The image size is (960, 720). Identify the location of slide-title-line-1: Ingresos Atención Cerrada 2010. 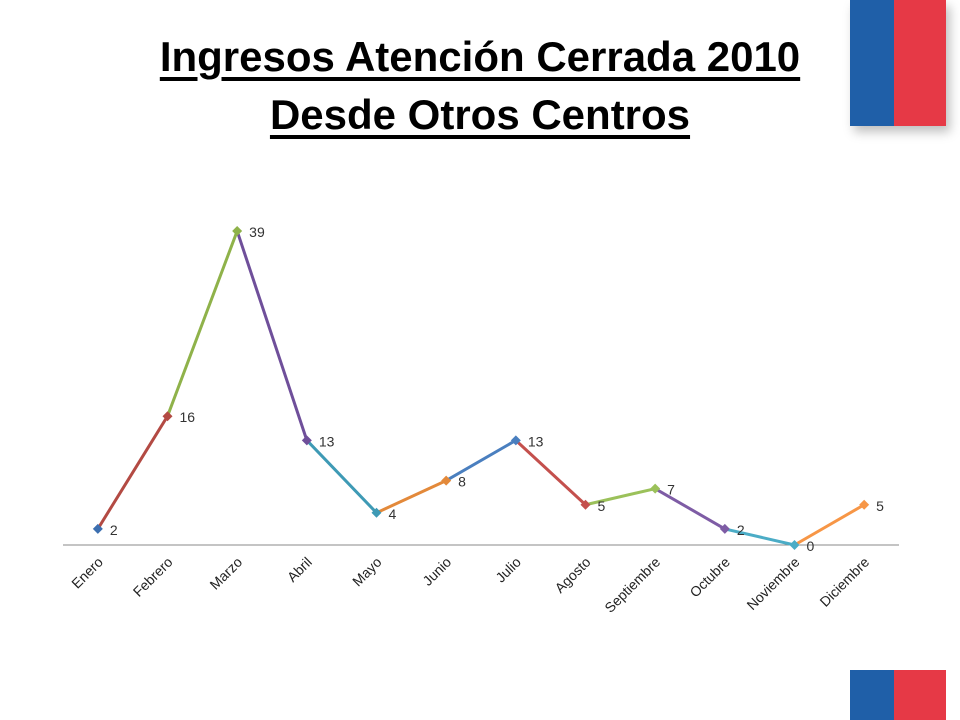
(480, 56).